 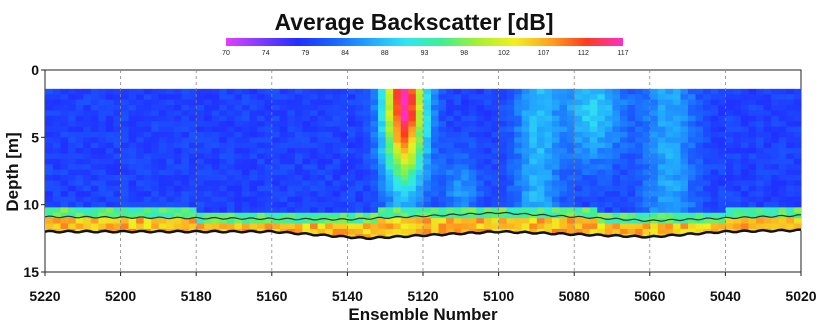 I want to click on colorbar-tick-label: 117, so click(x=622, y=53).